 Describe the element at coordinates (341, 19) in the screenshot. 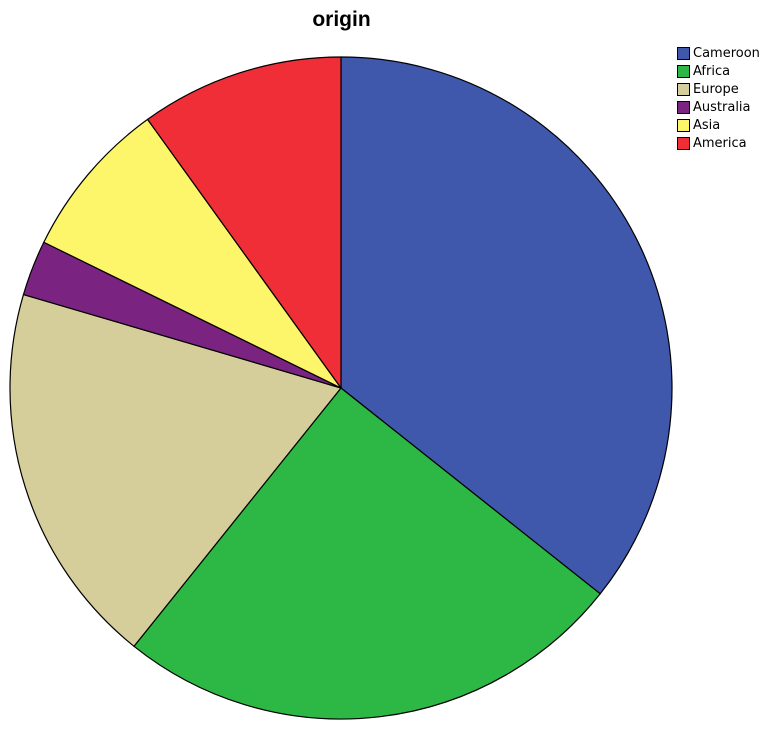

I see `chart-title: origin` at that location.